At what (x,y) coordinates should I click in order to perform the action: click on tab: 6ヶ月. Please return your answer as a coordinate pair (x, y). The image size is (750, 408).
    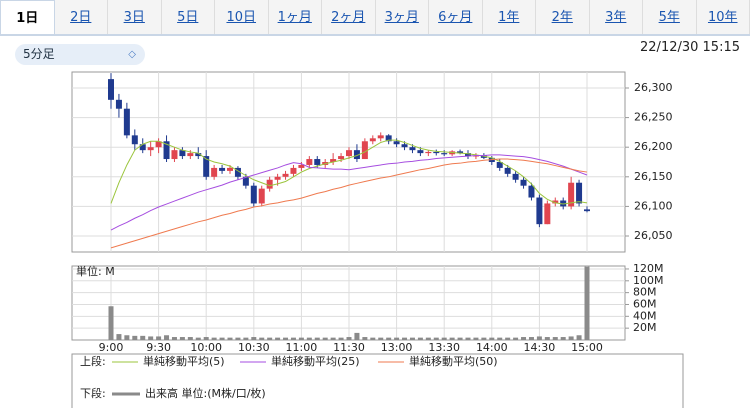
    Looking at the image, I should click on (456, 17).